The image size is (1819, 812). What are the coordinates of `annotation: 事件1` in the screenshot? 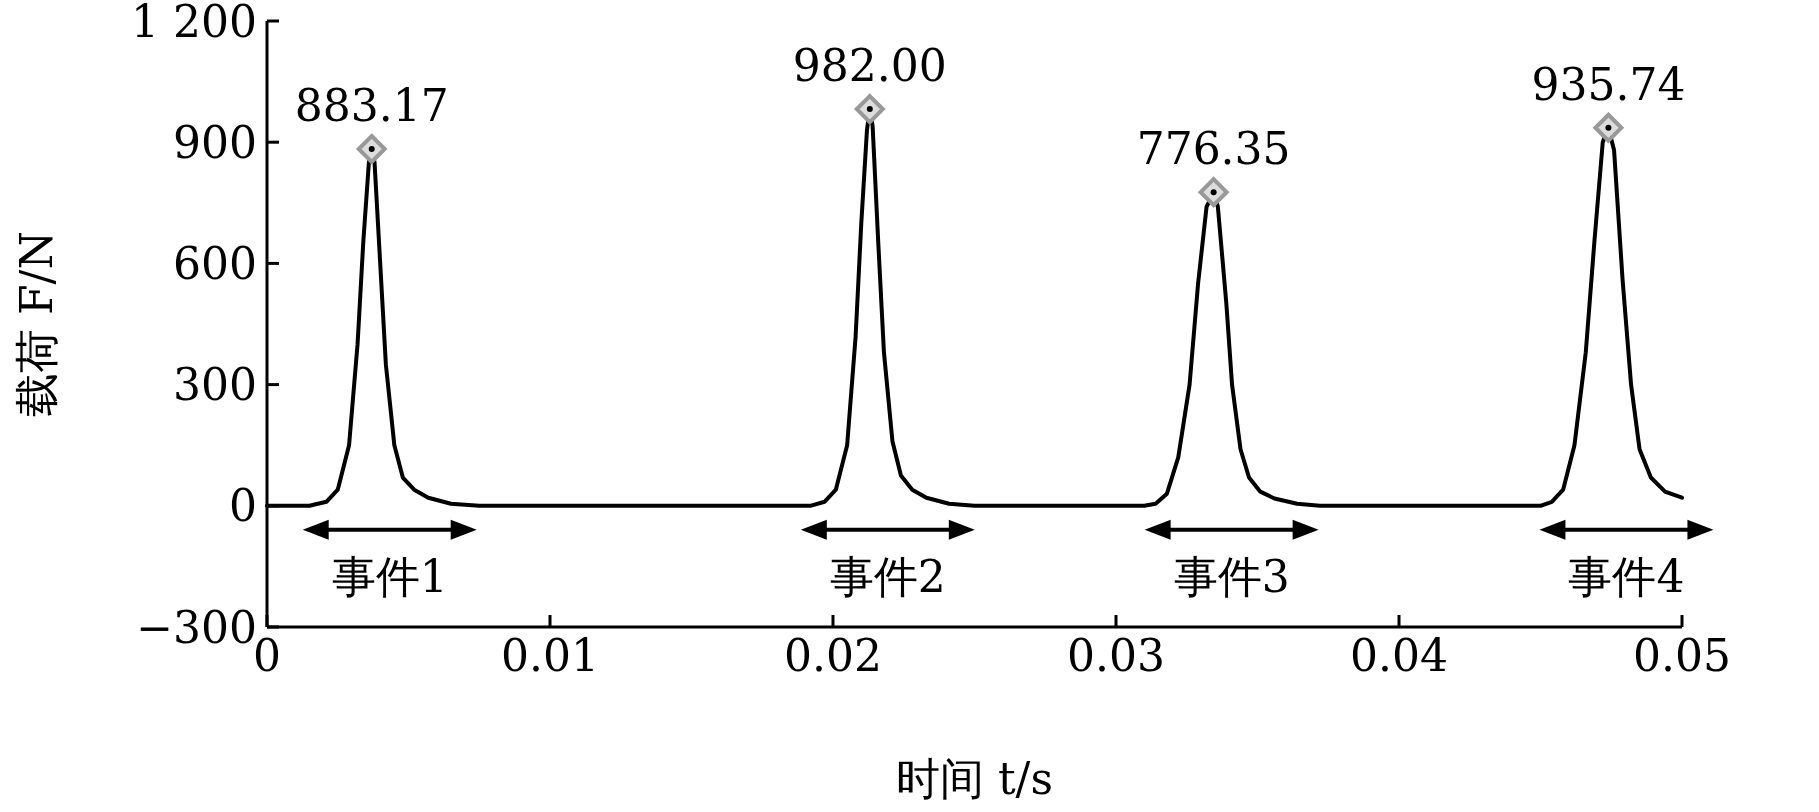 It's located at (389, 576).